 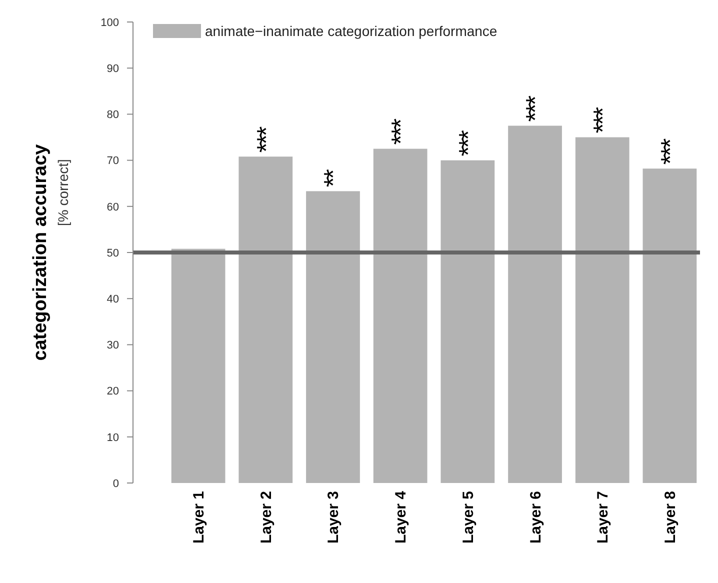 I want to click on x-tick-label: Layer 6, so click(x=535, y=517).